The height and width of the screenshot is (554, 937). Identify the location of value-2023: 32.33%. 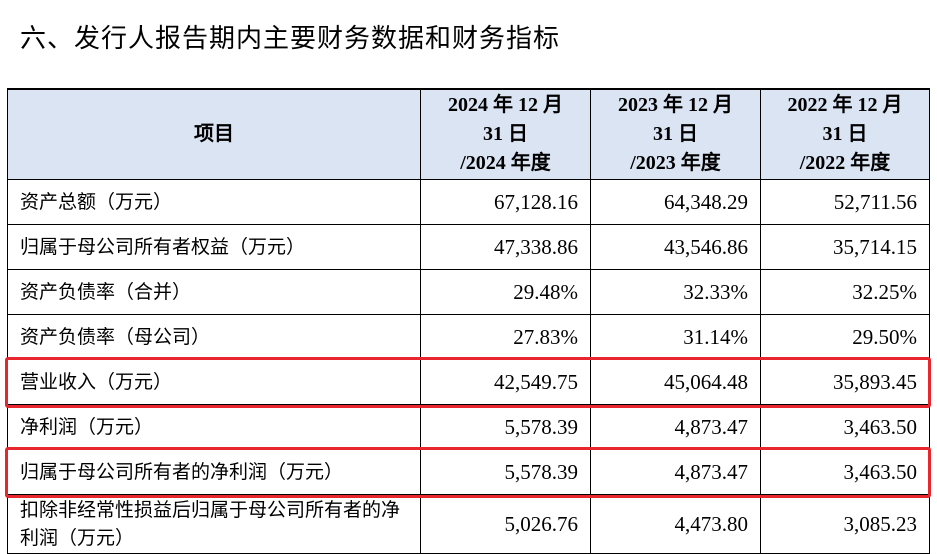
(675, 292).